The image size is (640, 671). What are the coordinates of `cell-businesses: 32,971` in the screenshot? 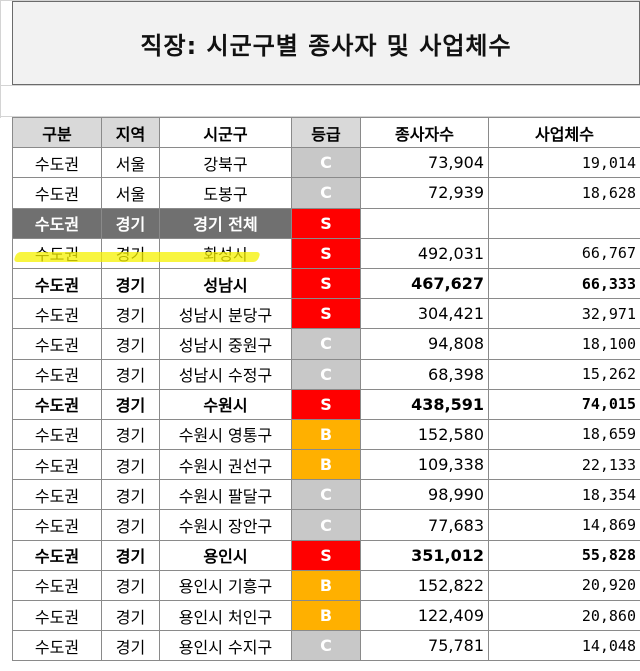 It's located at (564, 314).